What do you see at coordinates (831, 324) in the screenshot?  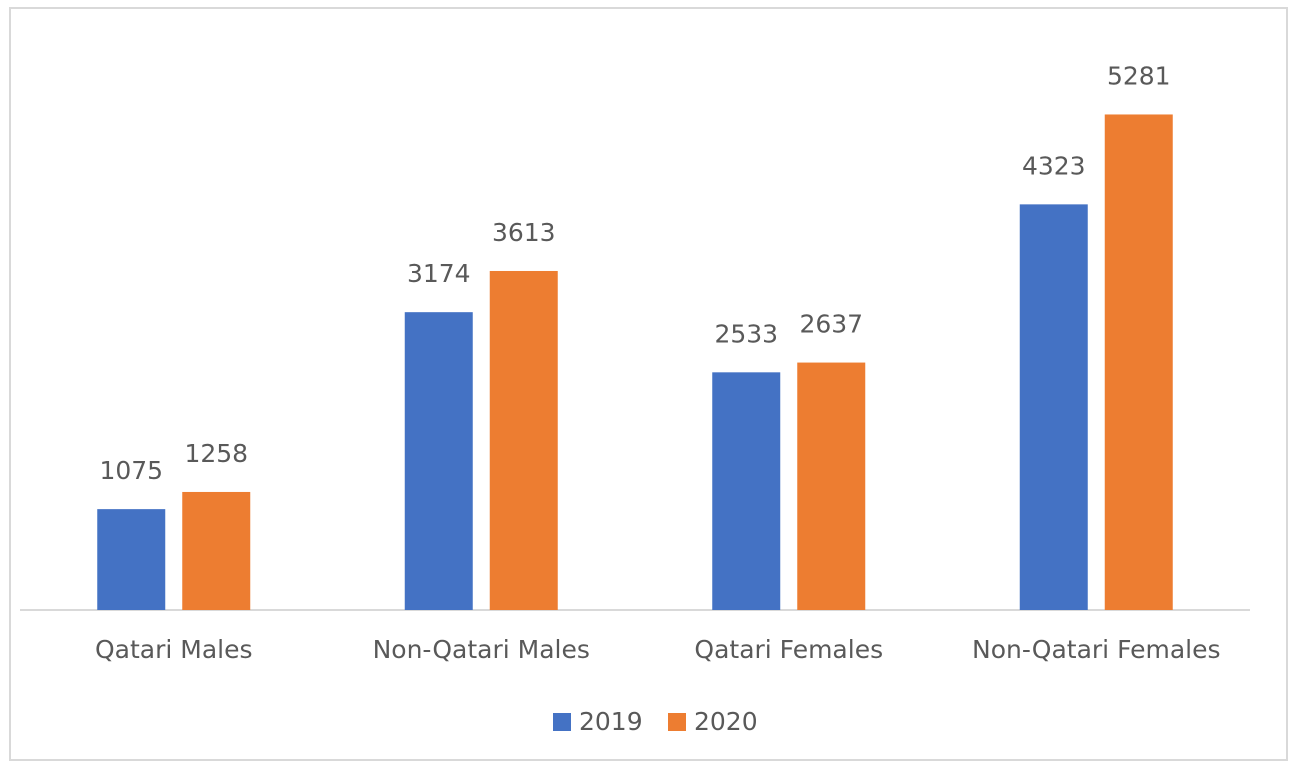 I see `data-label: 2637` at bounding box center [831, 324].